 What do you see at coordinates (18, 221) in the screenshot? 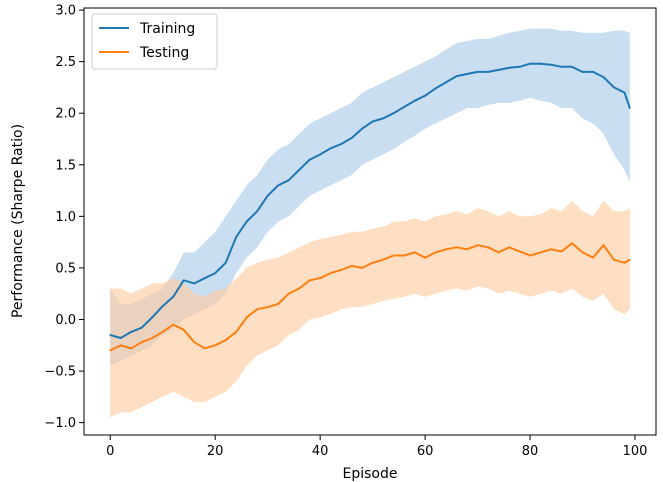
I see `y-axis-label: Performance (Sharpe Ratio)` at bounding box center [18, 221].